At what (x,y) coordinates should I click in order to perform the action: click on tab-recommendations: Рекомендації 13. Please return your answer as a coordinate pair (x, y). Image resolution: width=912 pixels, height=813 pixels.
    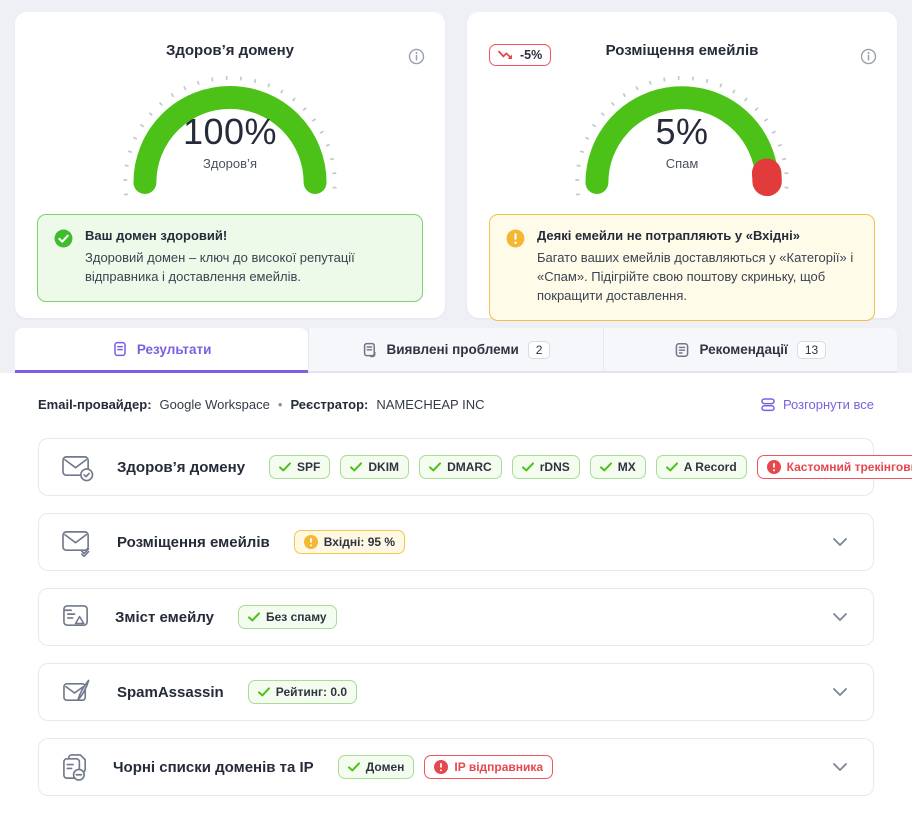
    Looking at the image, I should click on (750, 350).